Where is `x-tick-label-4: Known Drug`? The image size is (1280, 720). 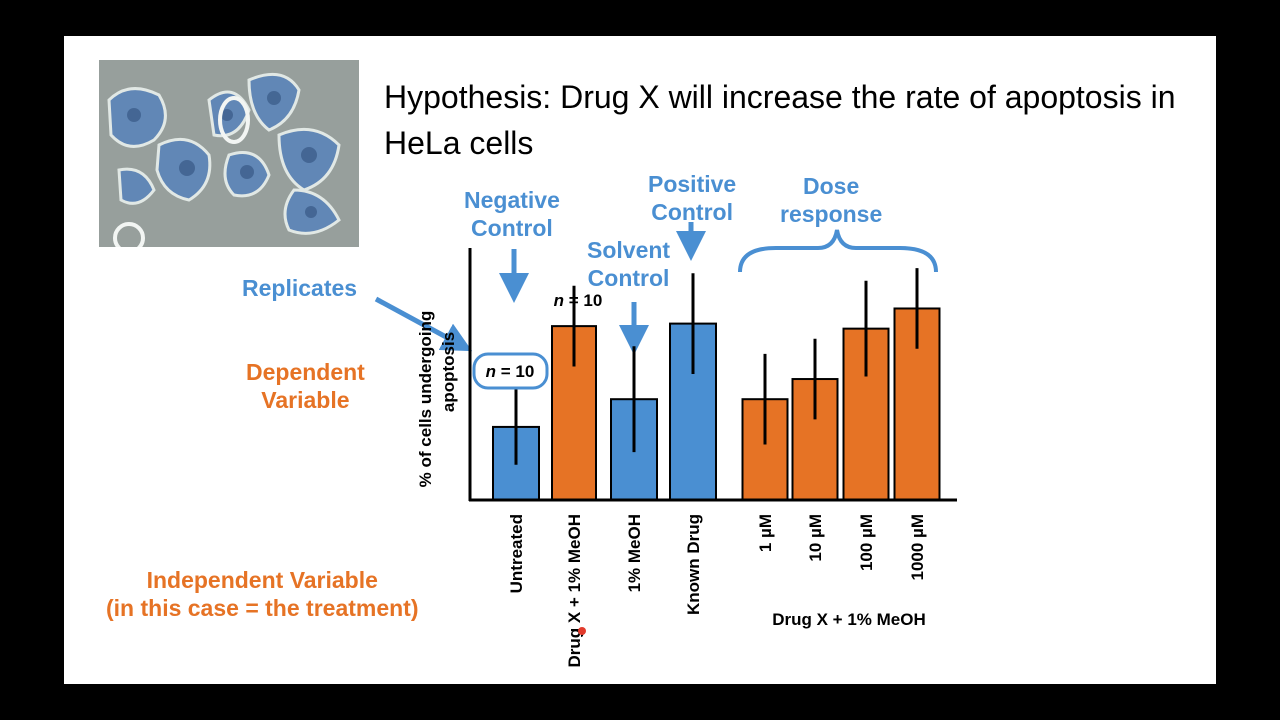
x-tick-label-4: Known Drug is located at coordinates (693, 564).